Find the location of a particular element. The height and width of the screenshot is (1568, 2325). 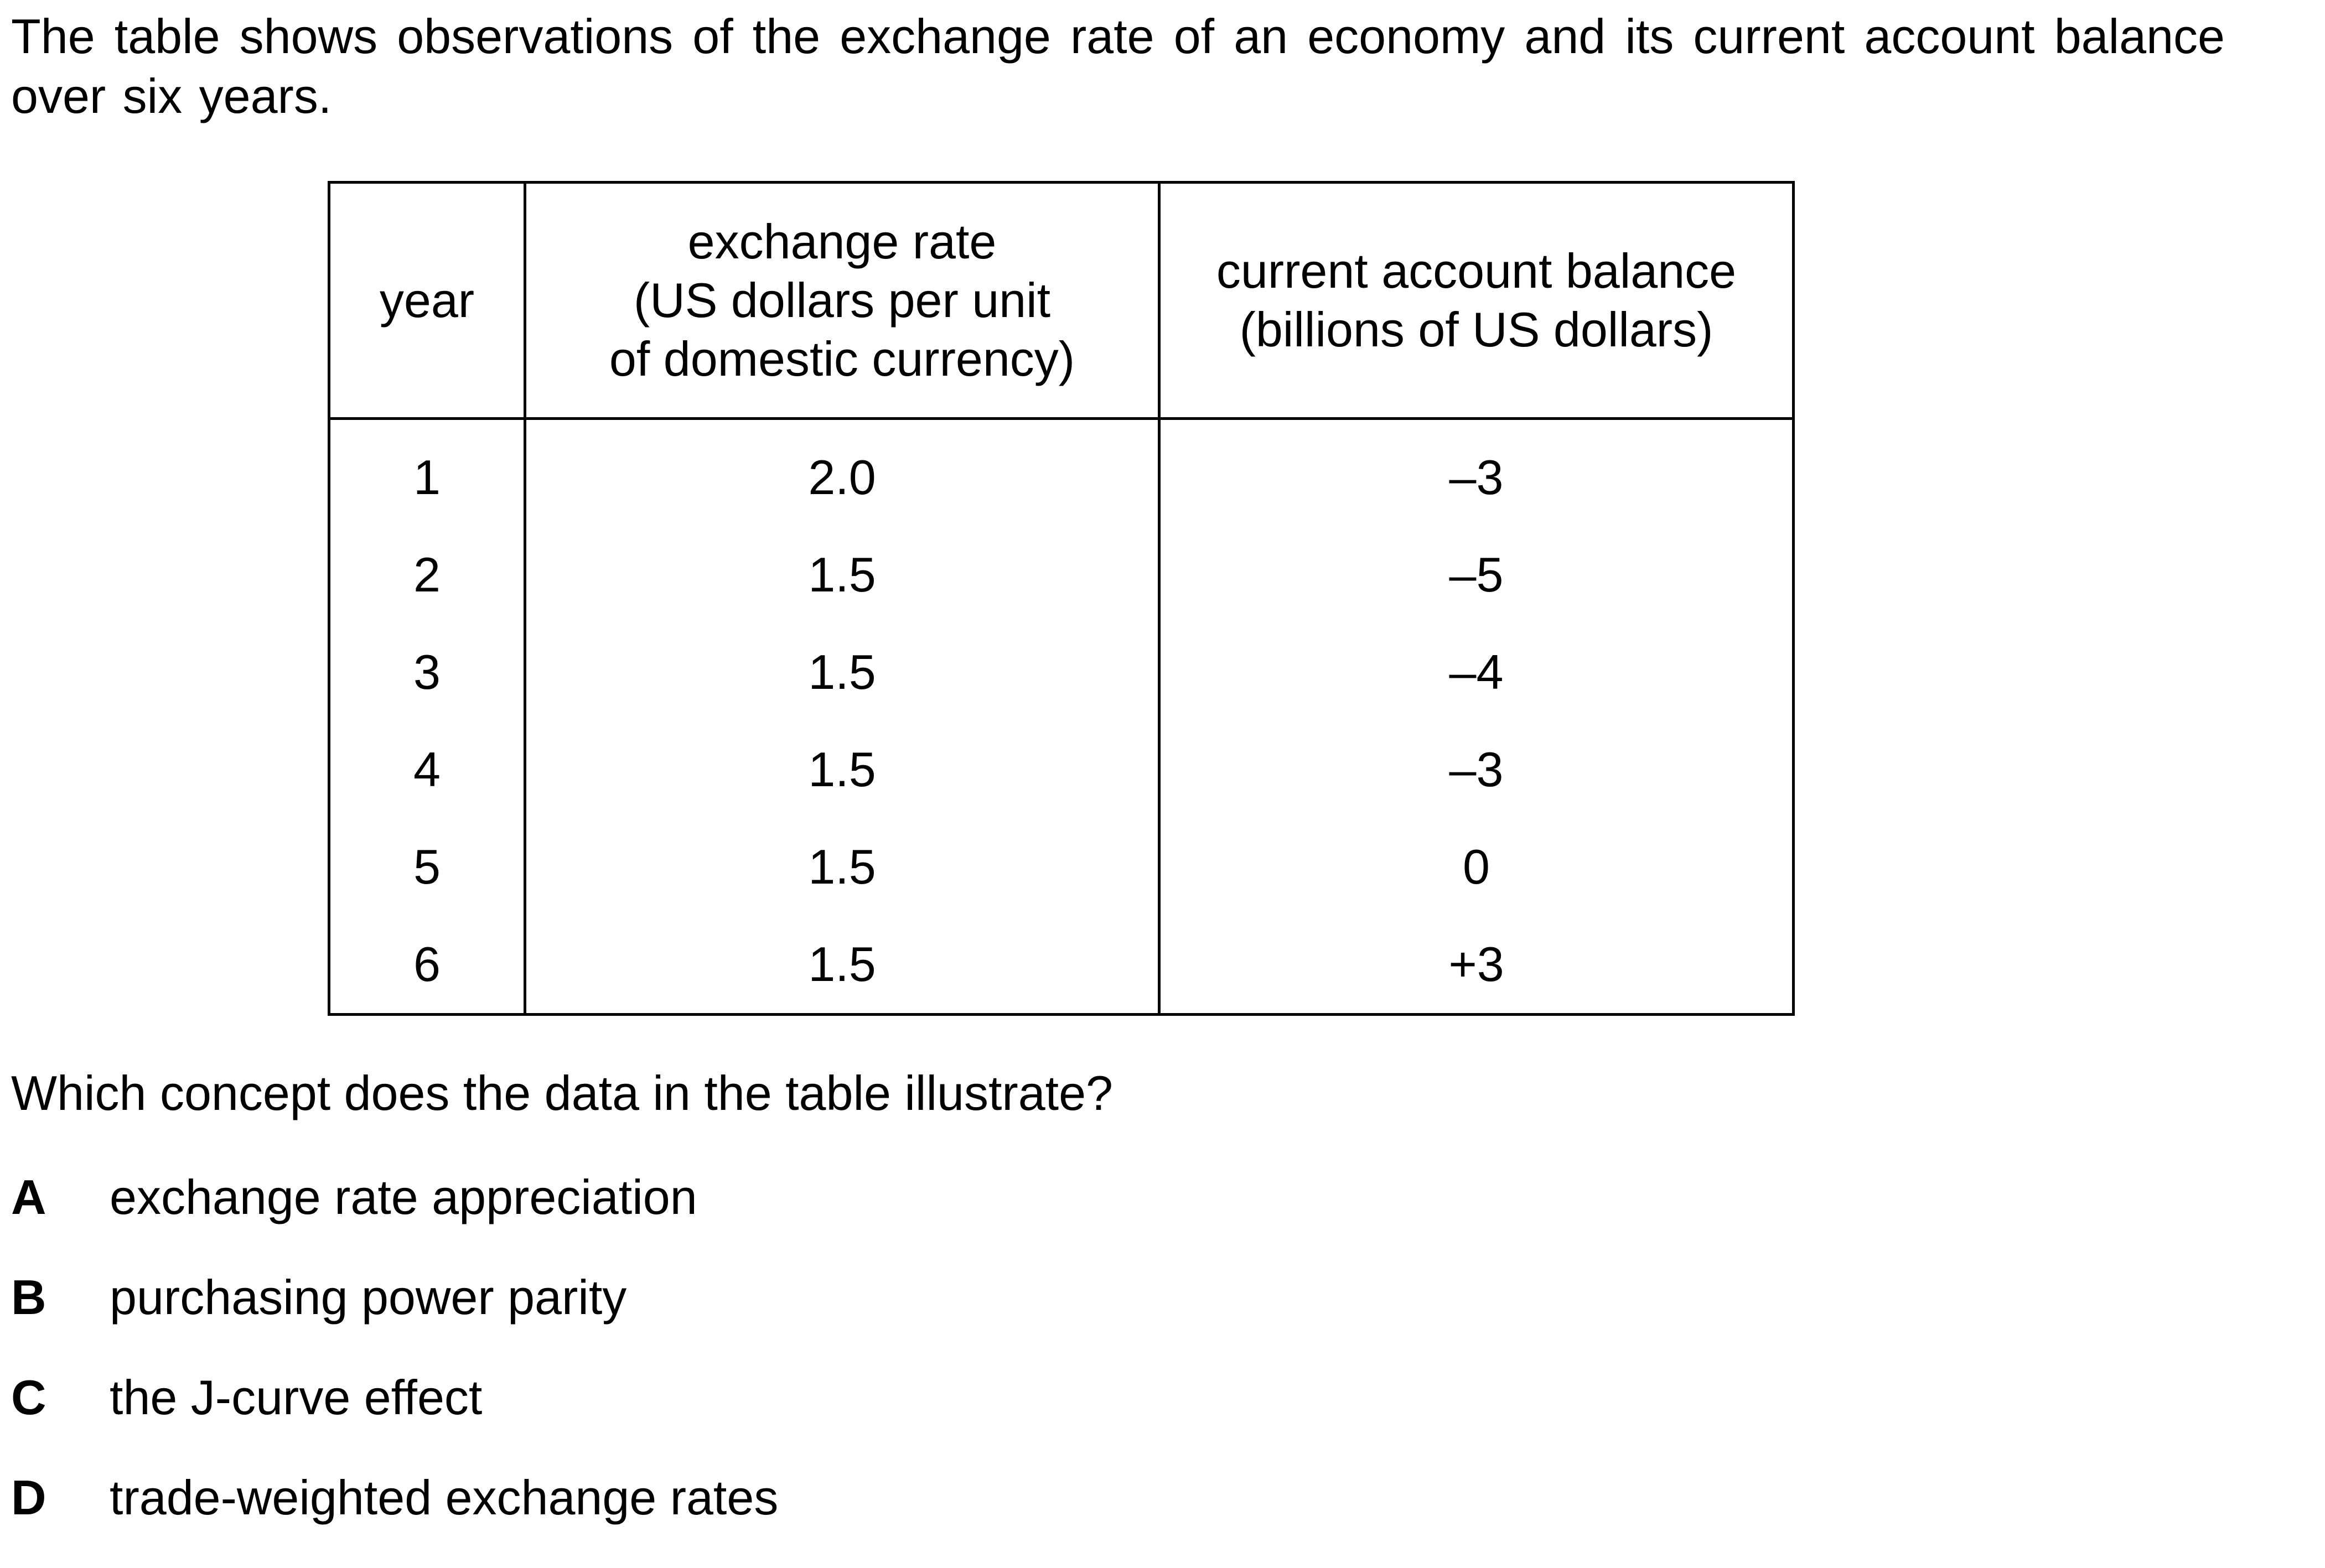

table-row: 4 1.5 –3 is located at coordinates (1061, 770).